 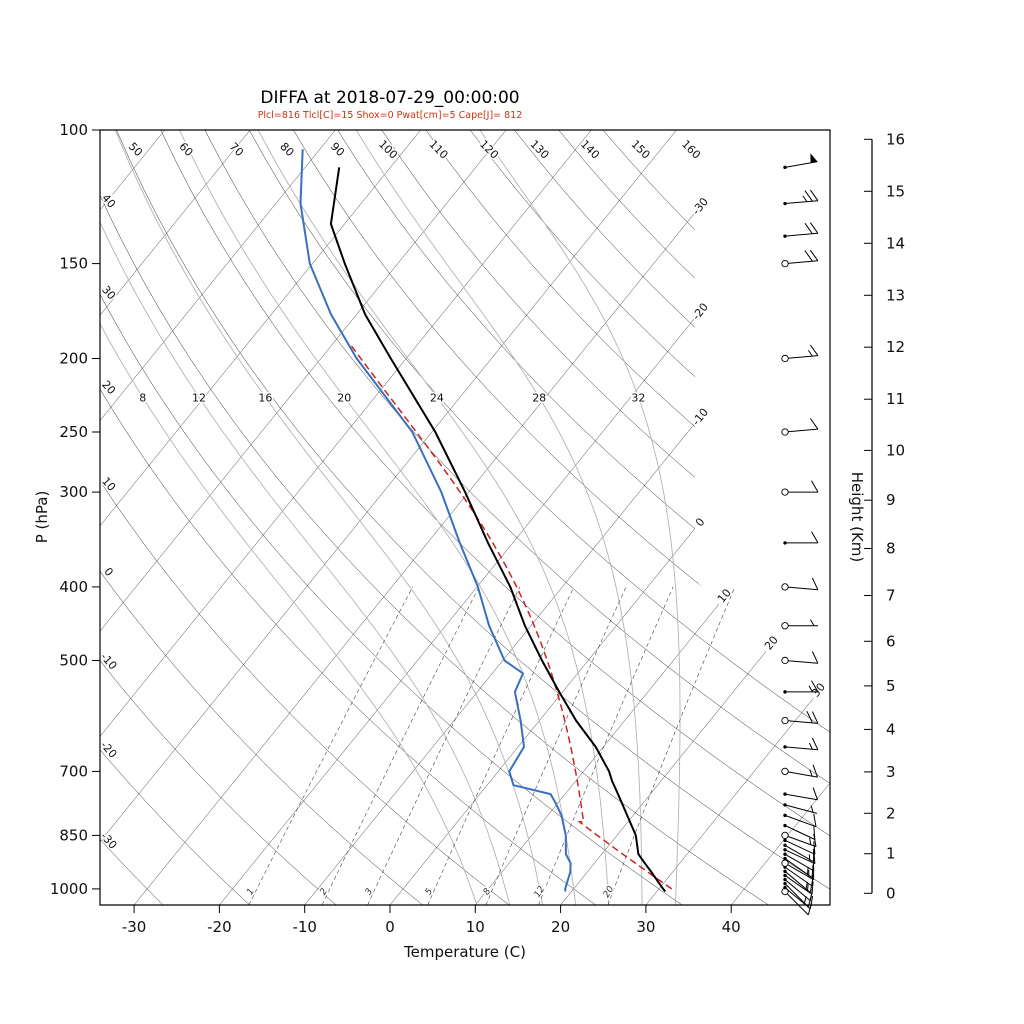 What do you see at coordinates (691, 150) in the screenshot?
I see `svg-text: 160` at bounding box center [691, 150].